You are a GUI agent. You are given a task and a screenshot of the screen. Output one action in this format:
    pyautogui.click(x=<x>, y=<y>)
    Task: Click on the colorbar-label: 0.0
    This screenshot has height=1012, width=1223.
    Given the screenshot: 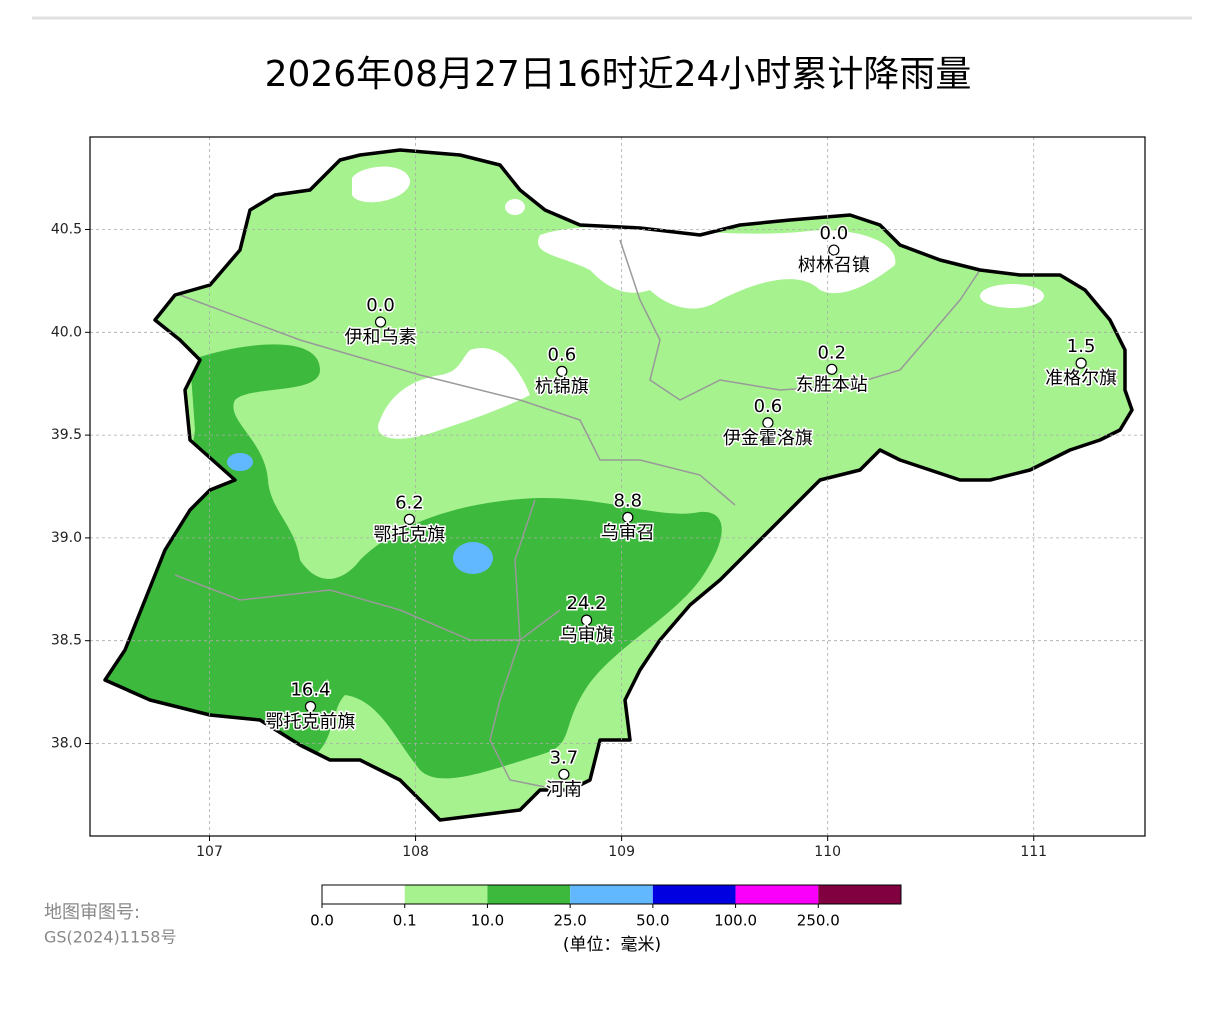 What is the action you would take?
    pyautogui.click(x=322, y=921)
    